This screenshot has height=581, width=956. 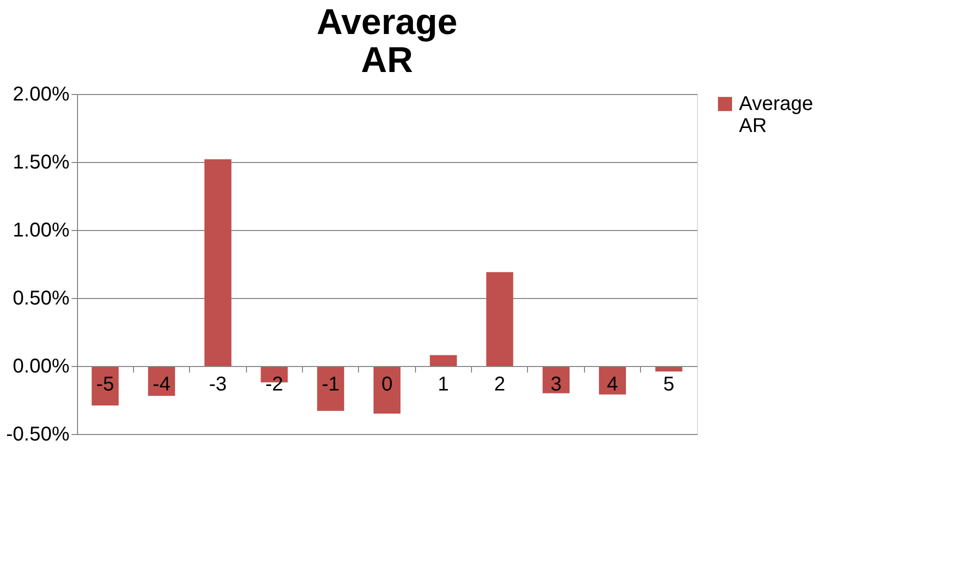 What do you see at coordinates (387, 385) in the screenshot?
I see `x-tick-label: 0` at bounding box center [387, 385].